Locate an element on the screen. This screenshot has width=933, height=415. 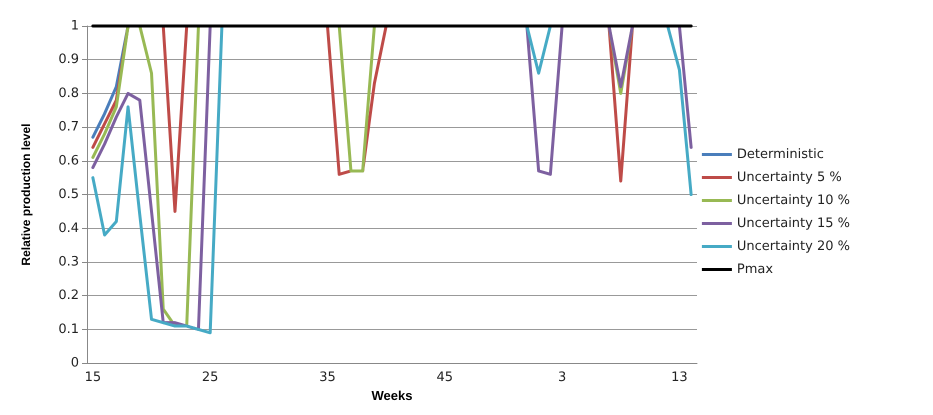
y-tick-label: 0.3 is located at coordinates (68, 262).